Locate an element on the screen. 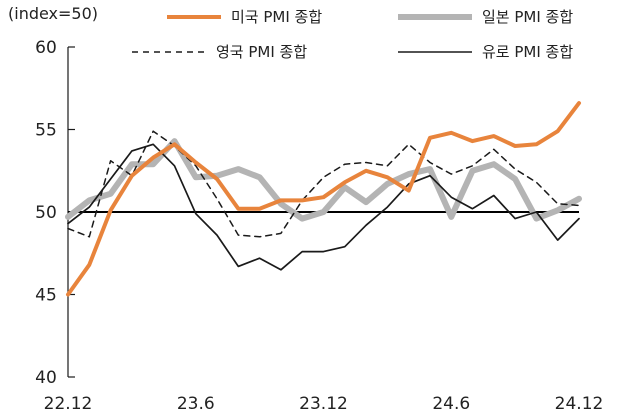  y-tick-label: 50 is located at coordinates (46, 213).